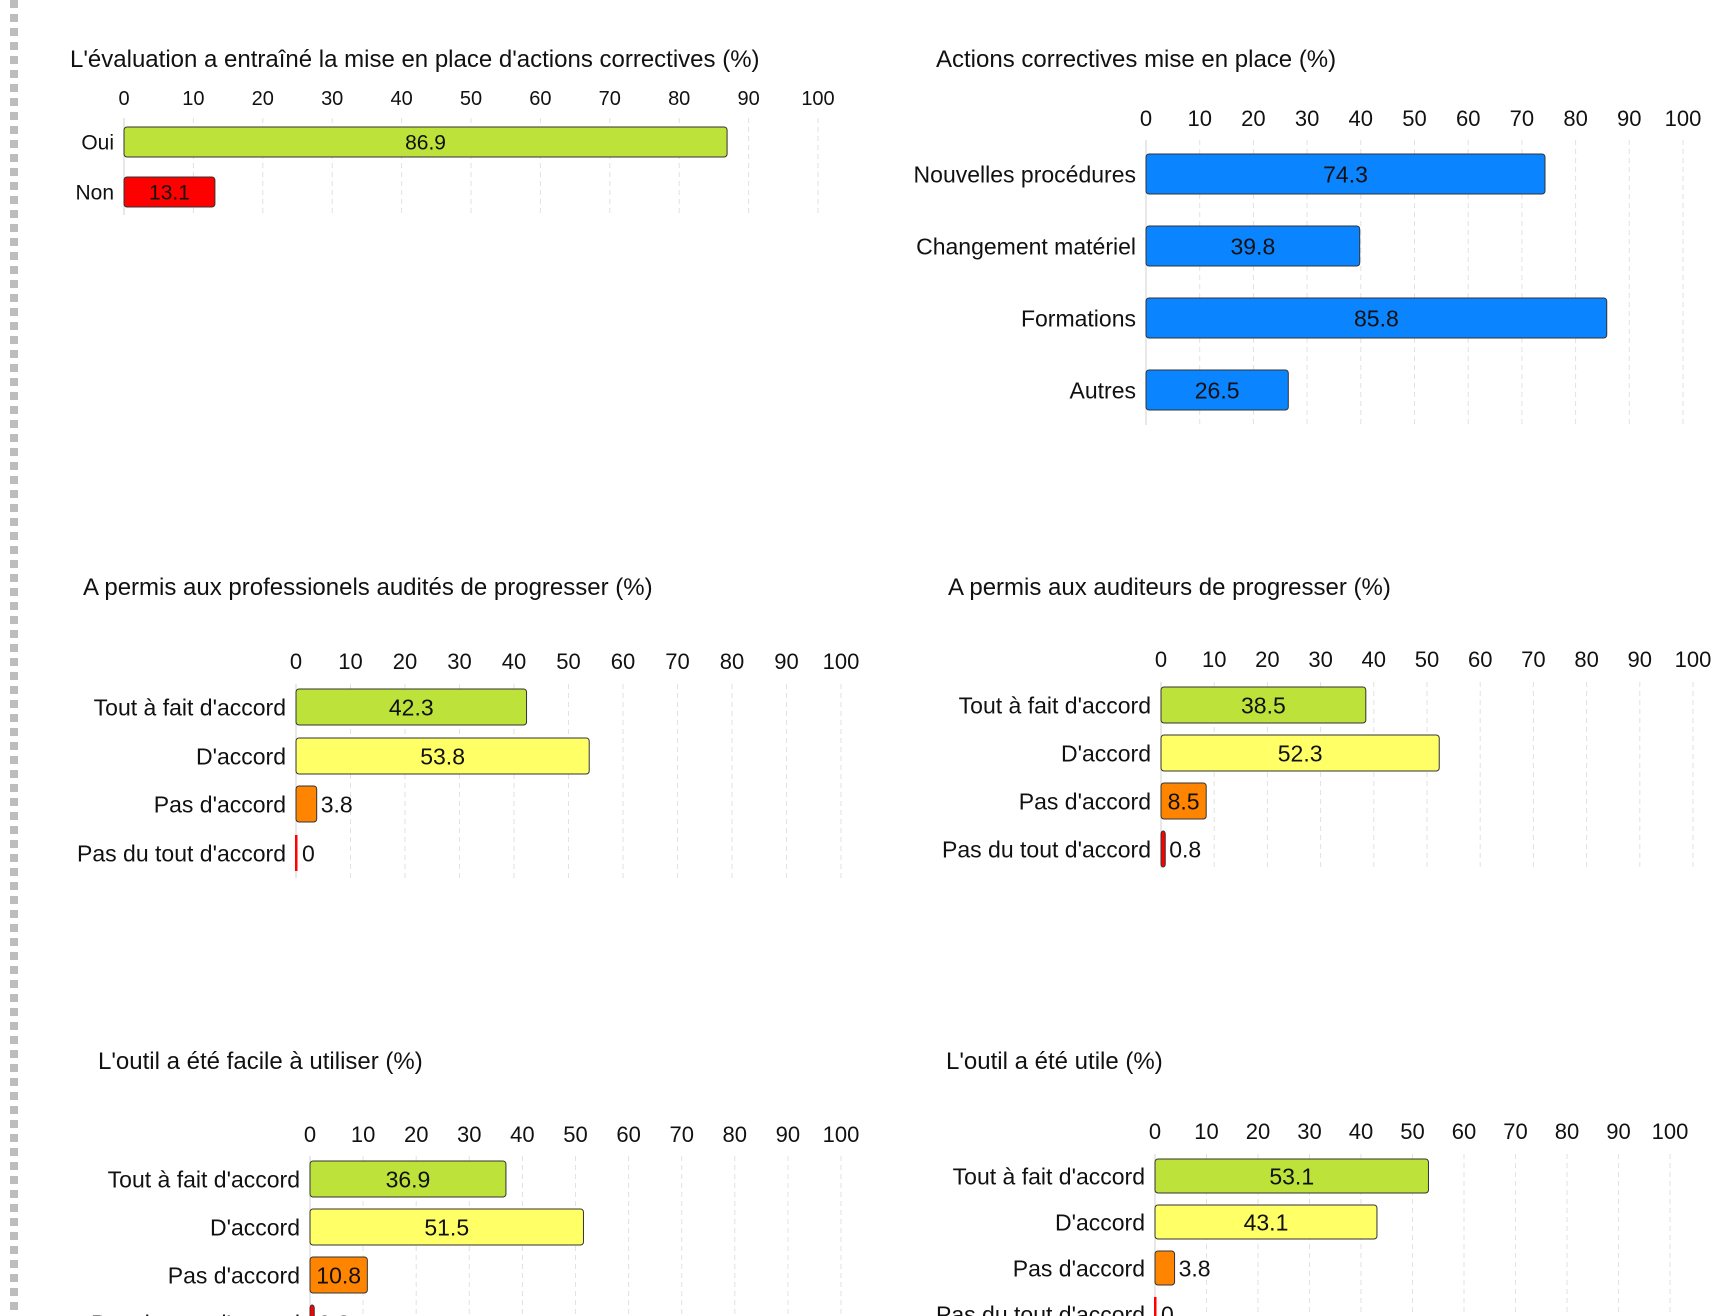 This screenshot has height=1316, width=1726. I want to click on chart-1-value-label: 86.9, so click(425, 143).